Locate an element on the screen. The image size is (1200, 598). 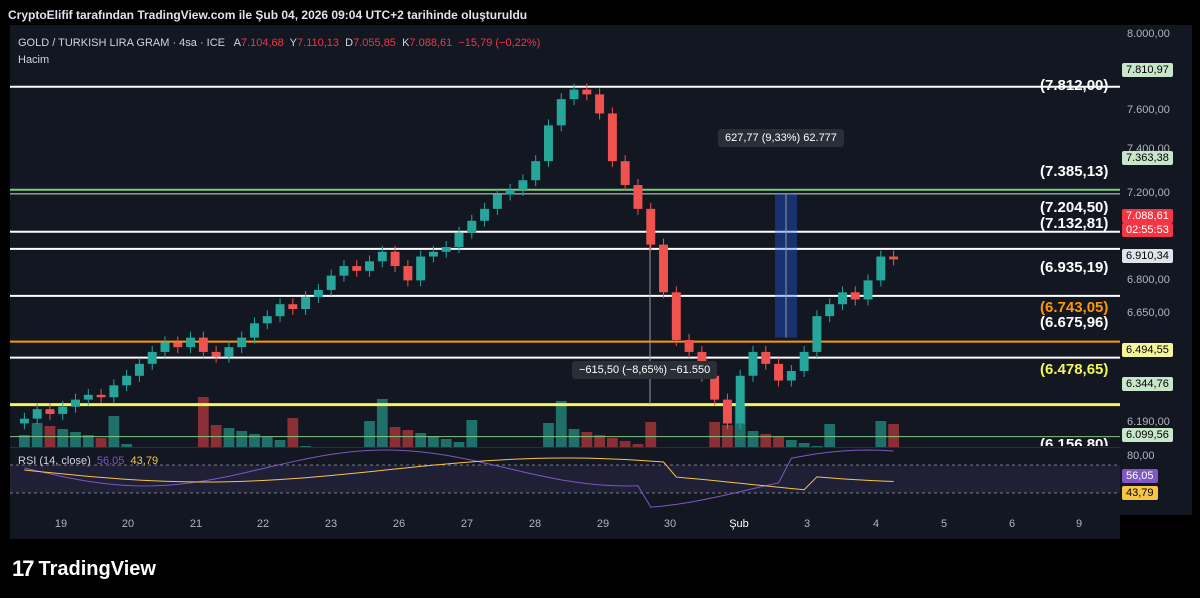
level-label: (6.935,19) is located at coordinates (1074, 267).